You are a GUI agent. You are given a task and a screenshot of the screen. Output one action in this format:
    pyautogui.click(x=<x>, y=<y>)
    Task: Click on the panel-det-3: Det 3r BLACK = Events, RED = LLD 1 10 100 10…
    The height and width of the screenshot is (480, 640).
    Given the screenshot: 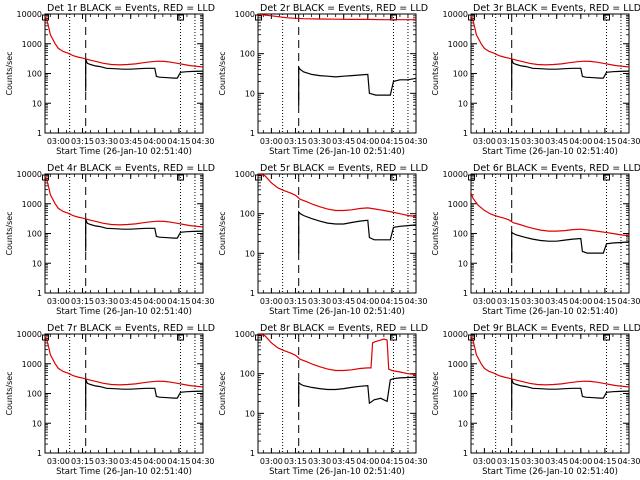 What is the action you would take?
    pyautogui.click(x=535, y=80)
    